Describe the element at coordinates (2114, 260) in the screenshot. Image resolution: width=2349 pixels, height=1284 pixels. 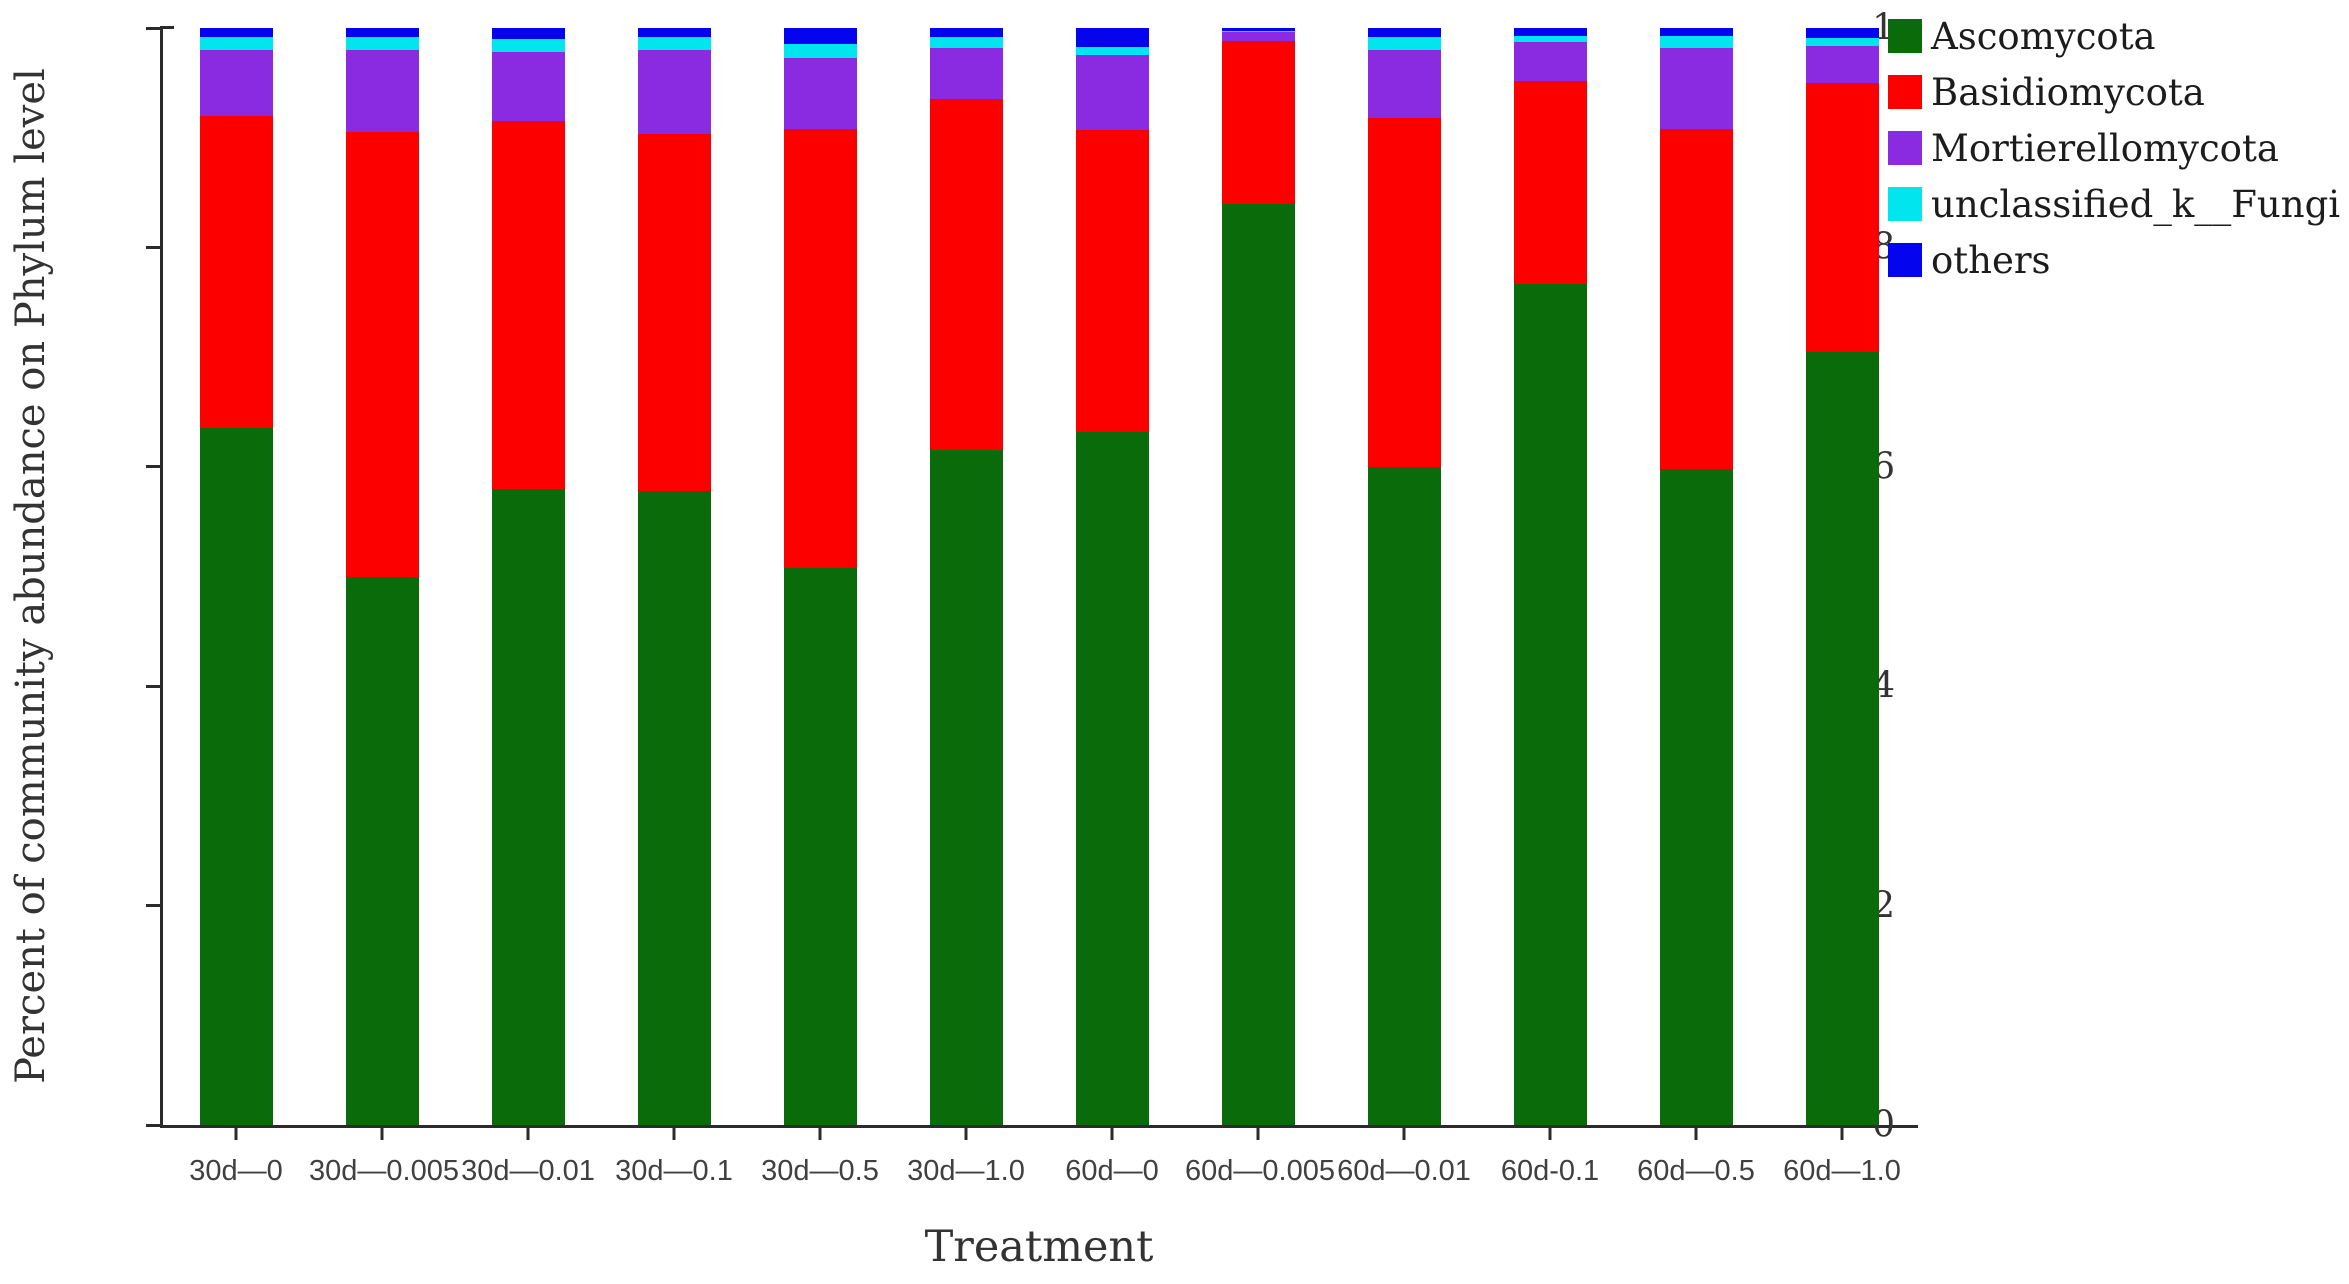
I see `legend-item-others: others` at that location.